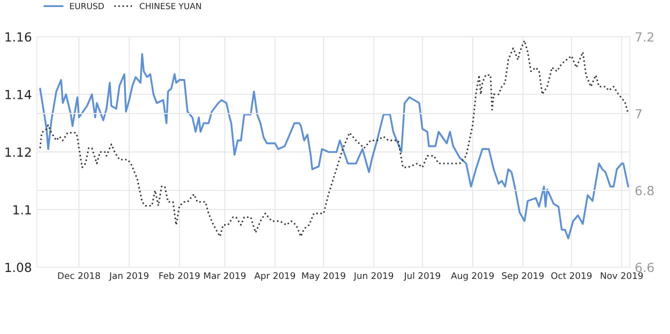  Describe the element at coordinates (621, 276) in the screenshot. I see `x-tick-label: Nov 2019` at that location.